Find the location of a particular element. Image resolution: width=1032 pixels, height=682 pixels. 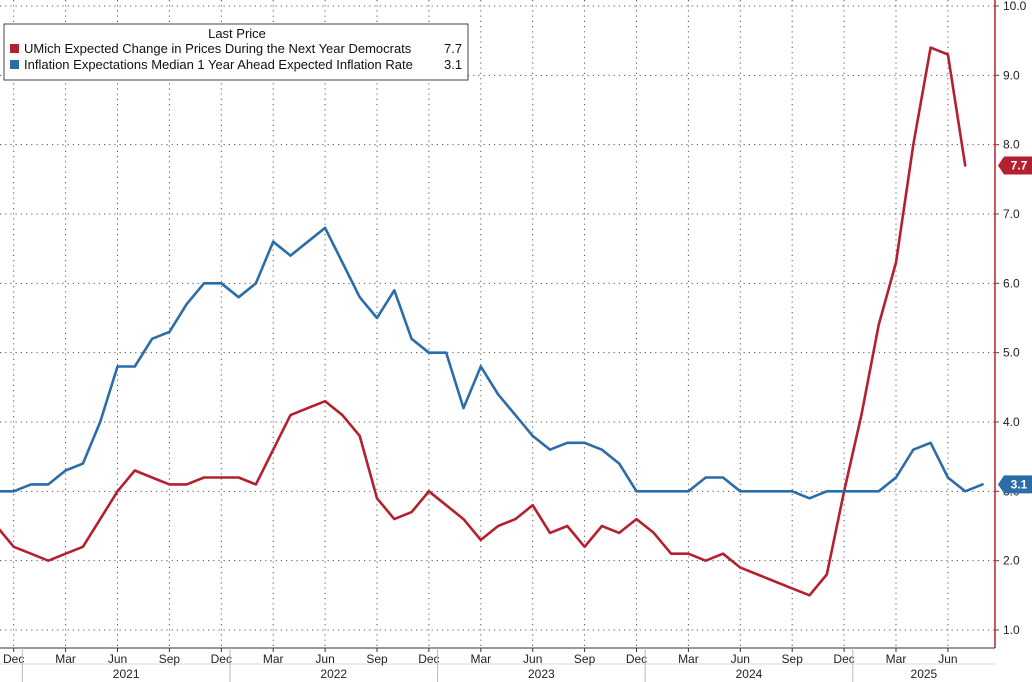

last-value-tag-label: 3.1 is located at coordinates (1019, 484).